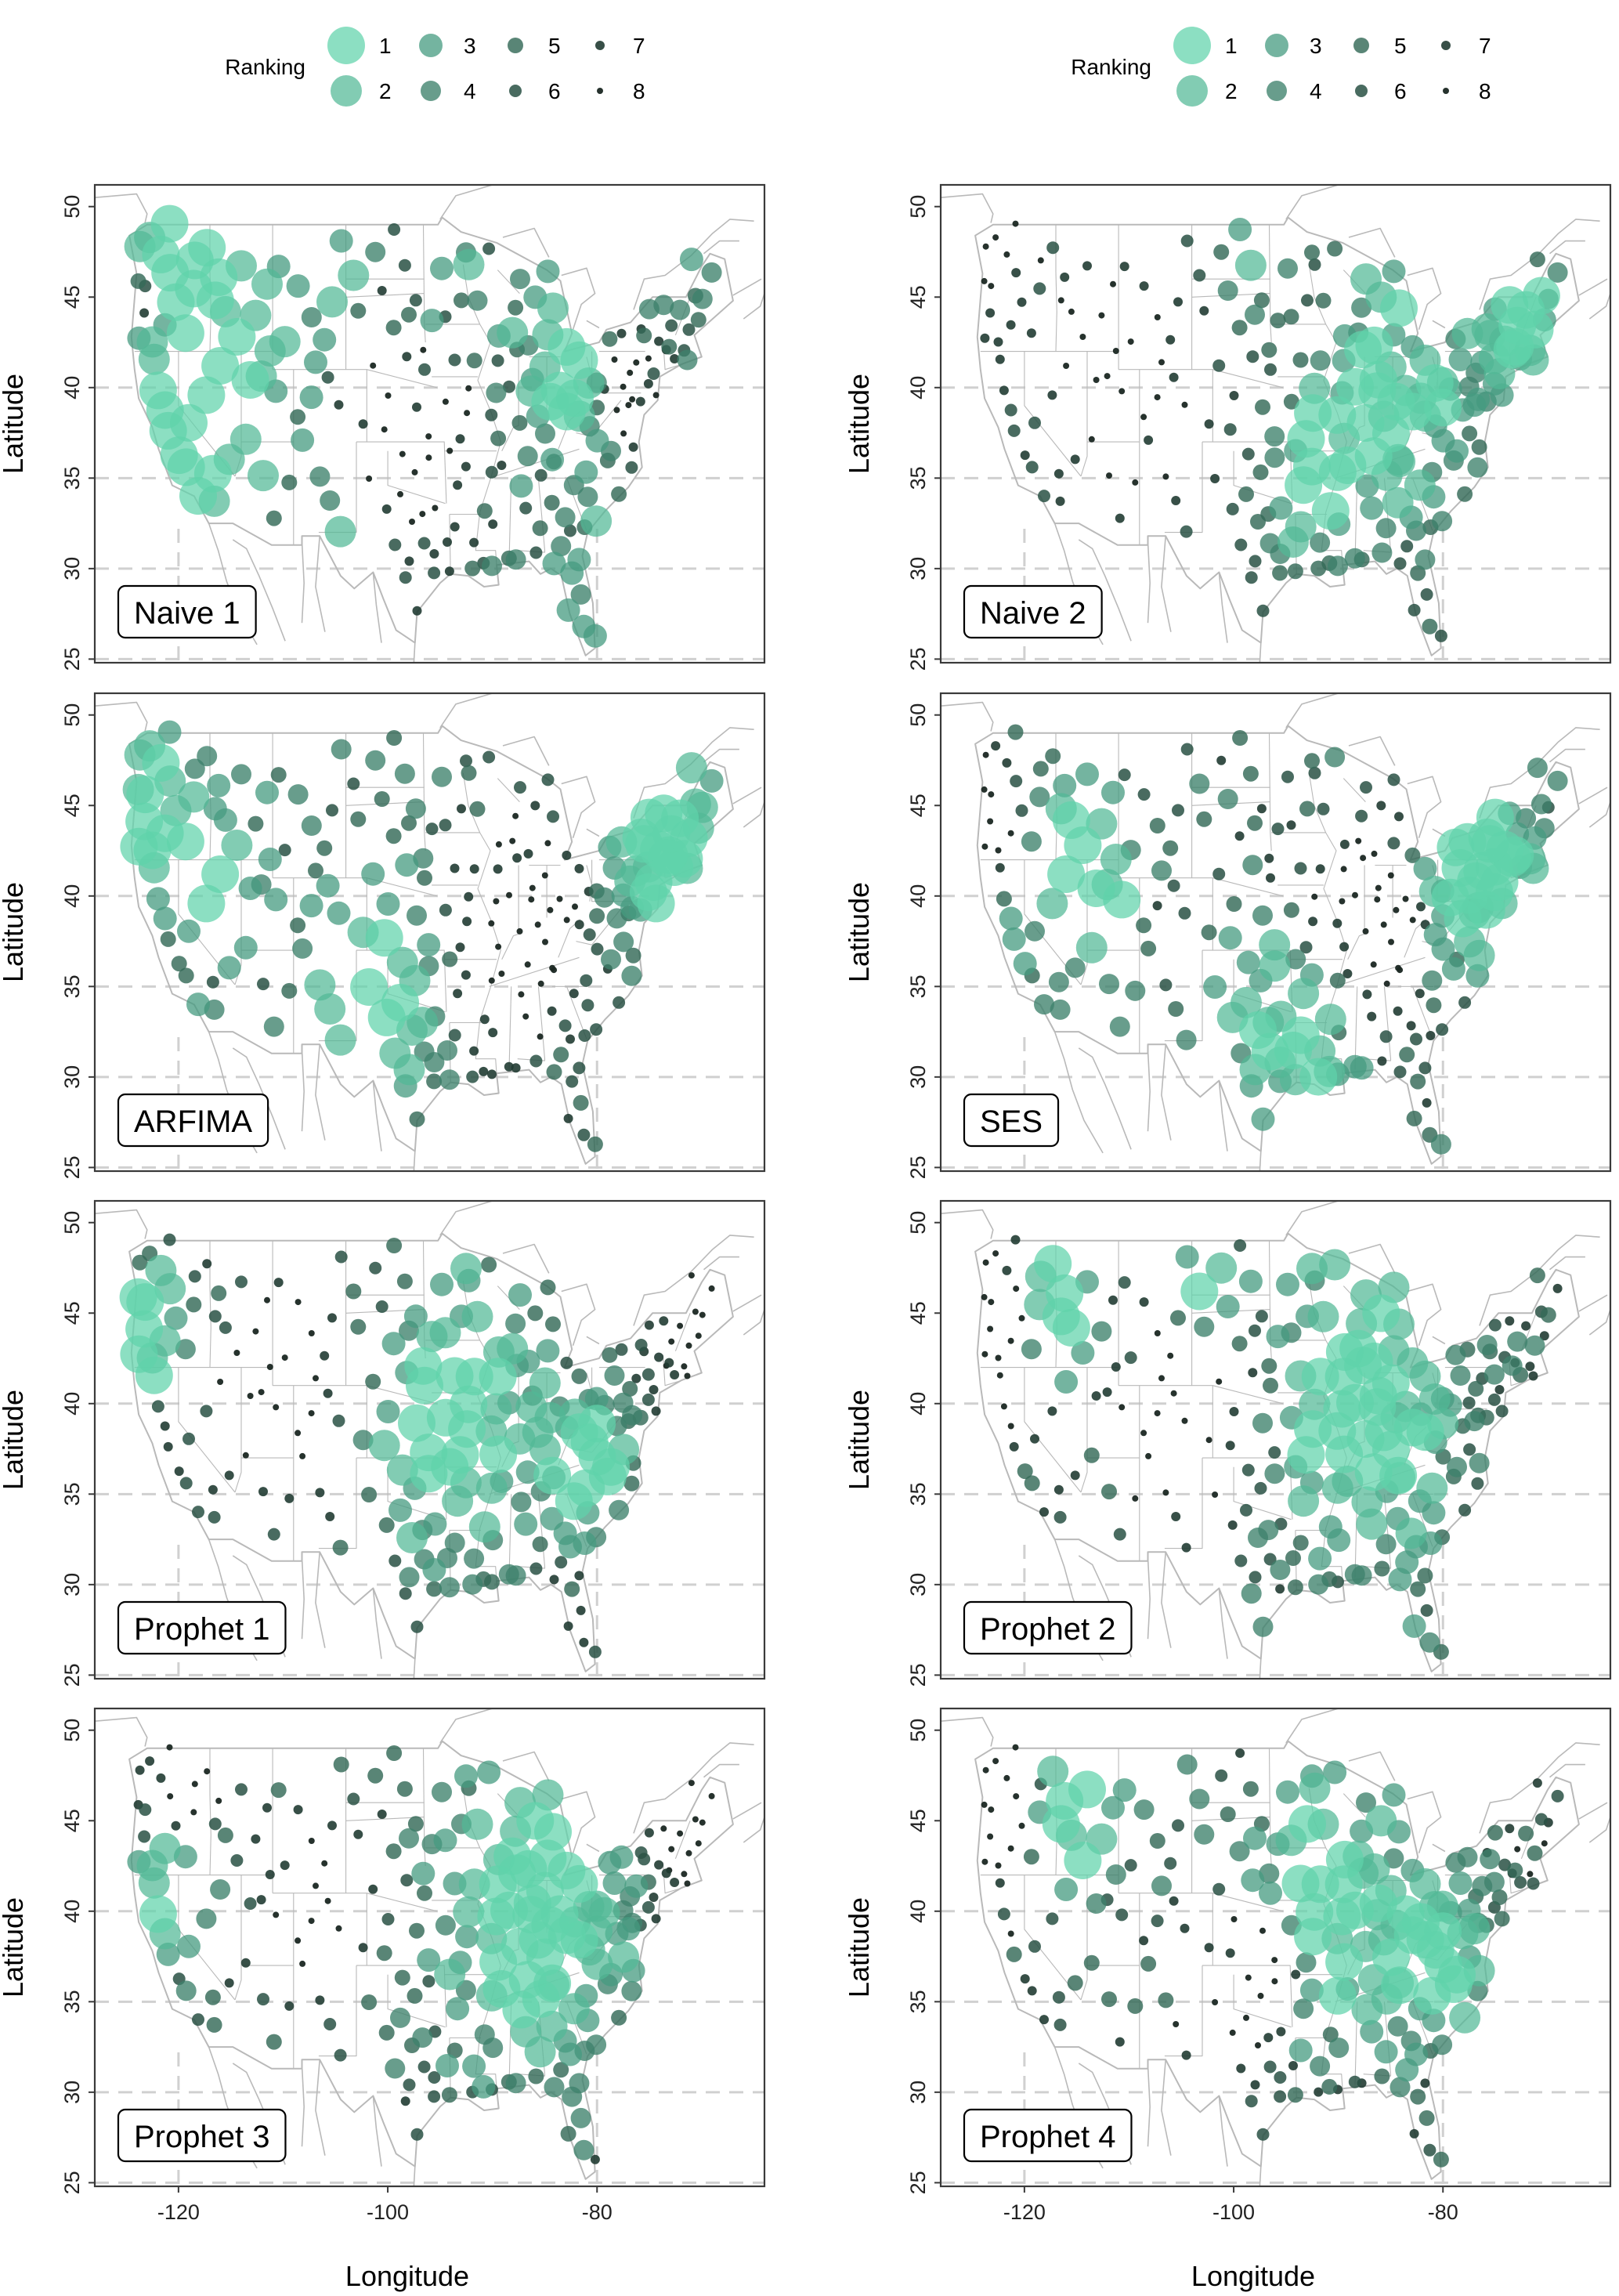  I want to click on panel-label-text: ARFIMA, so click(193, 1122).